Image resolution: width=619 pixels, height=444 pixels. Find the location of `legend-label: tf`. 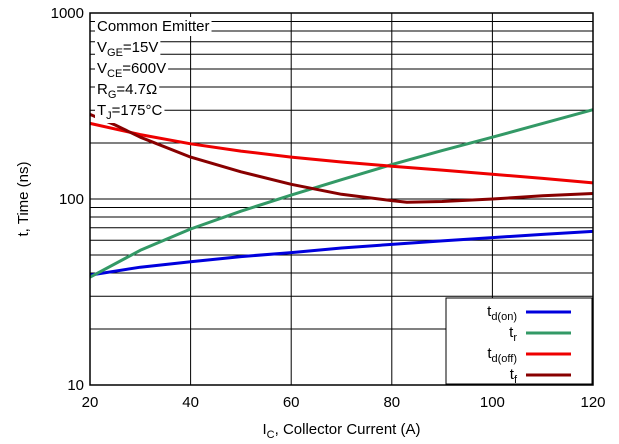

legend-label: tf is located at coordinates (514, 376).